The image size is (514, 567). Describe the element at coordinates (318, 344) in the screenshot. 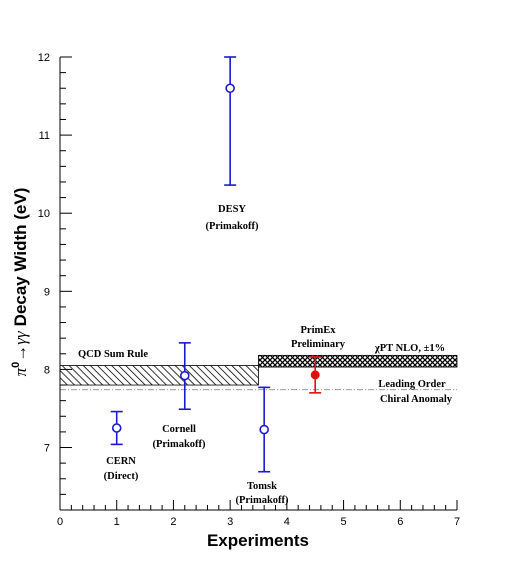

I see `point-sublabel: Preliminary` at that location.